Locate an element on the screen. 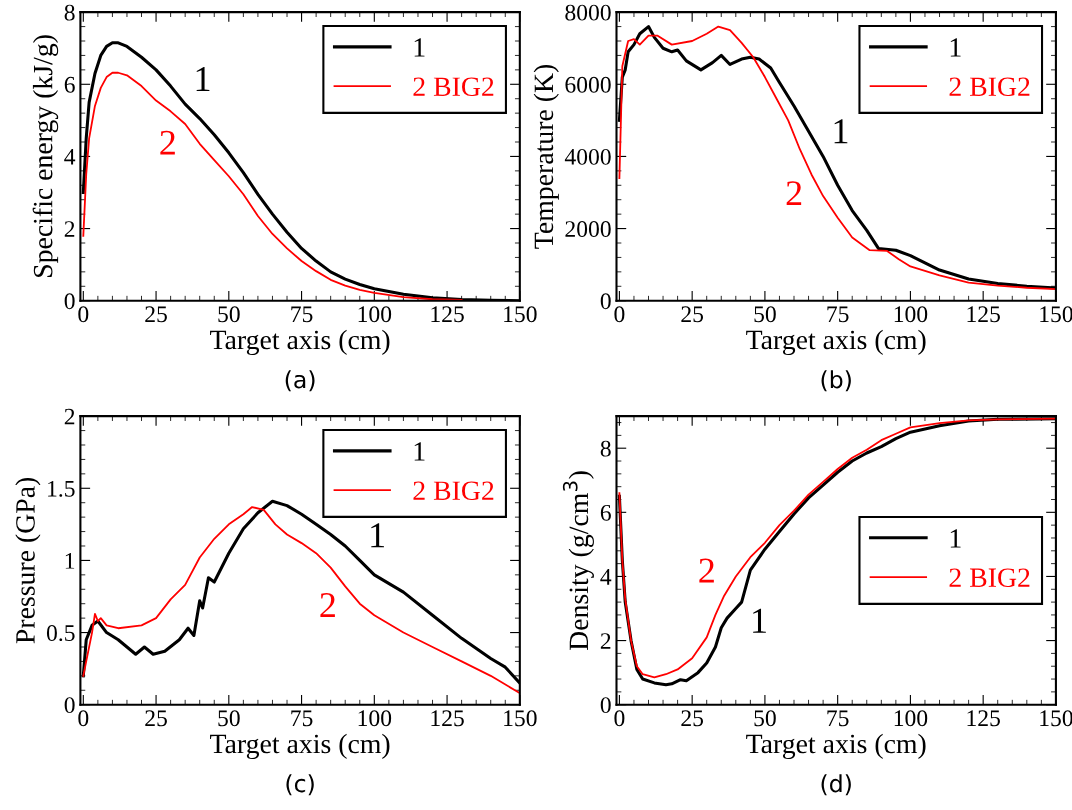  y-tick-label: 0.5 is located at coordinates (60, 633).